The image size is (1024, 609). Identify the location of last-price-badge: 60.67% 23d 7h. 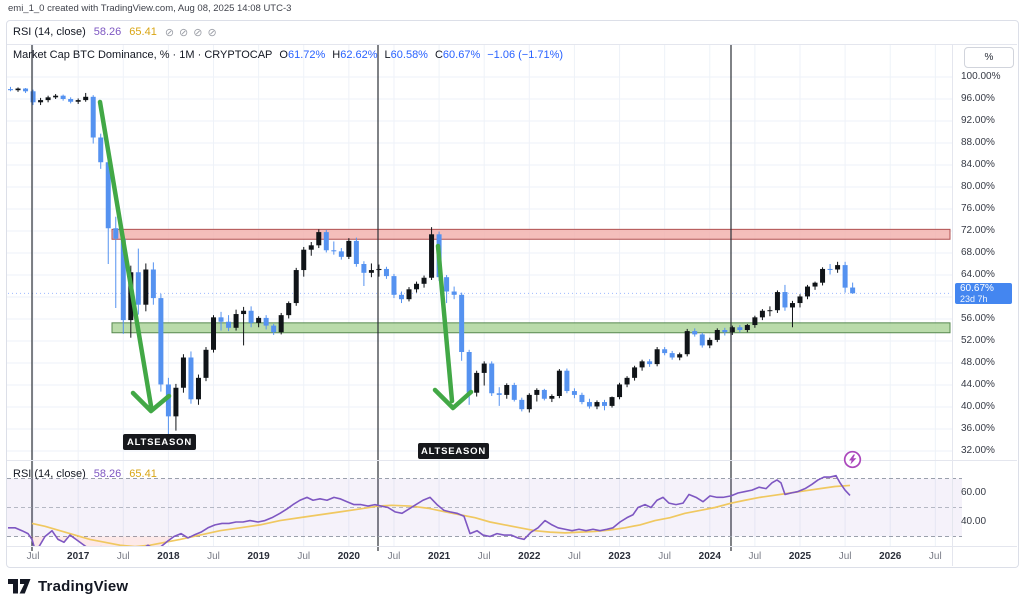
(983, 293).